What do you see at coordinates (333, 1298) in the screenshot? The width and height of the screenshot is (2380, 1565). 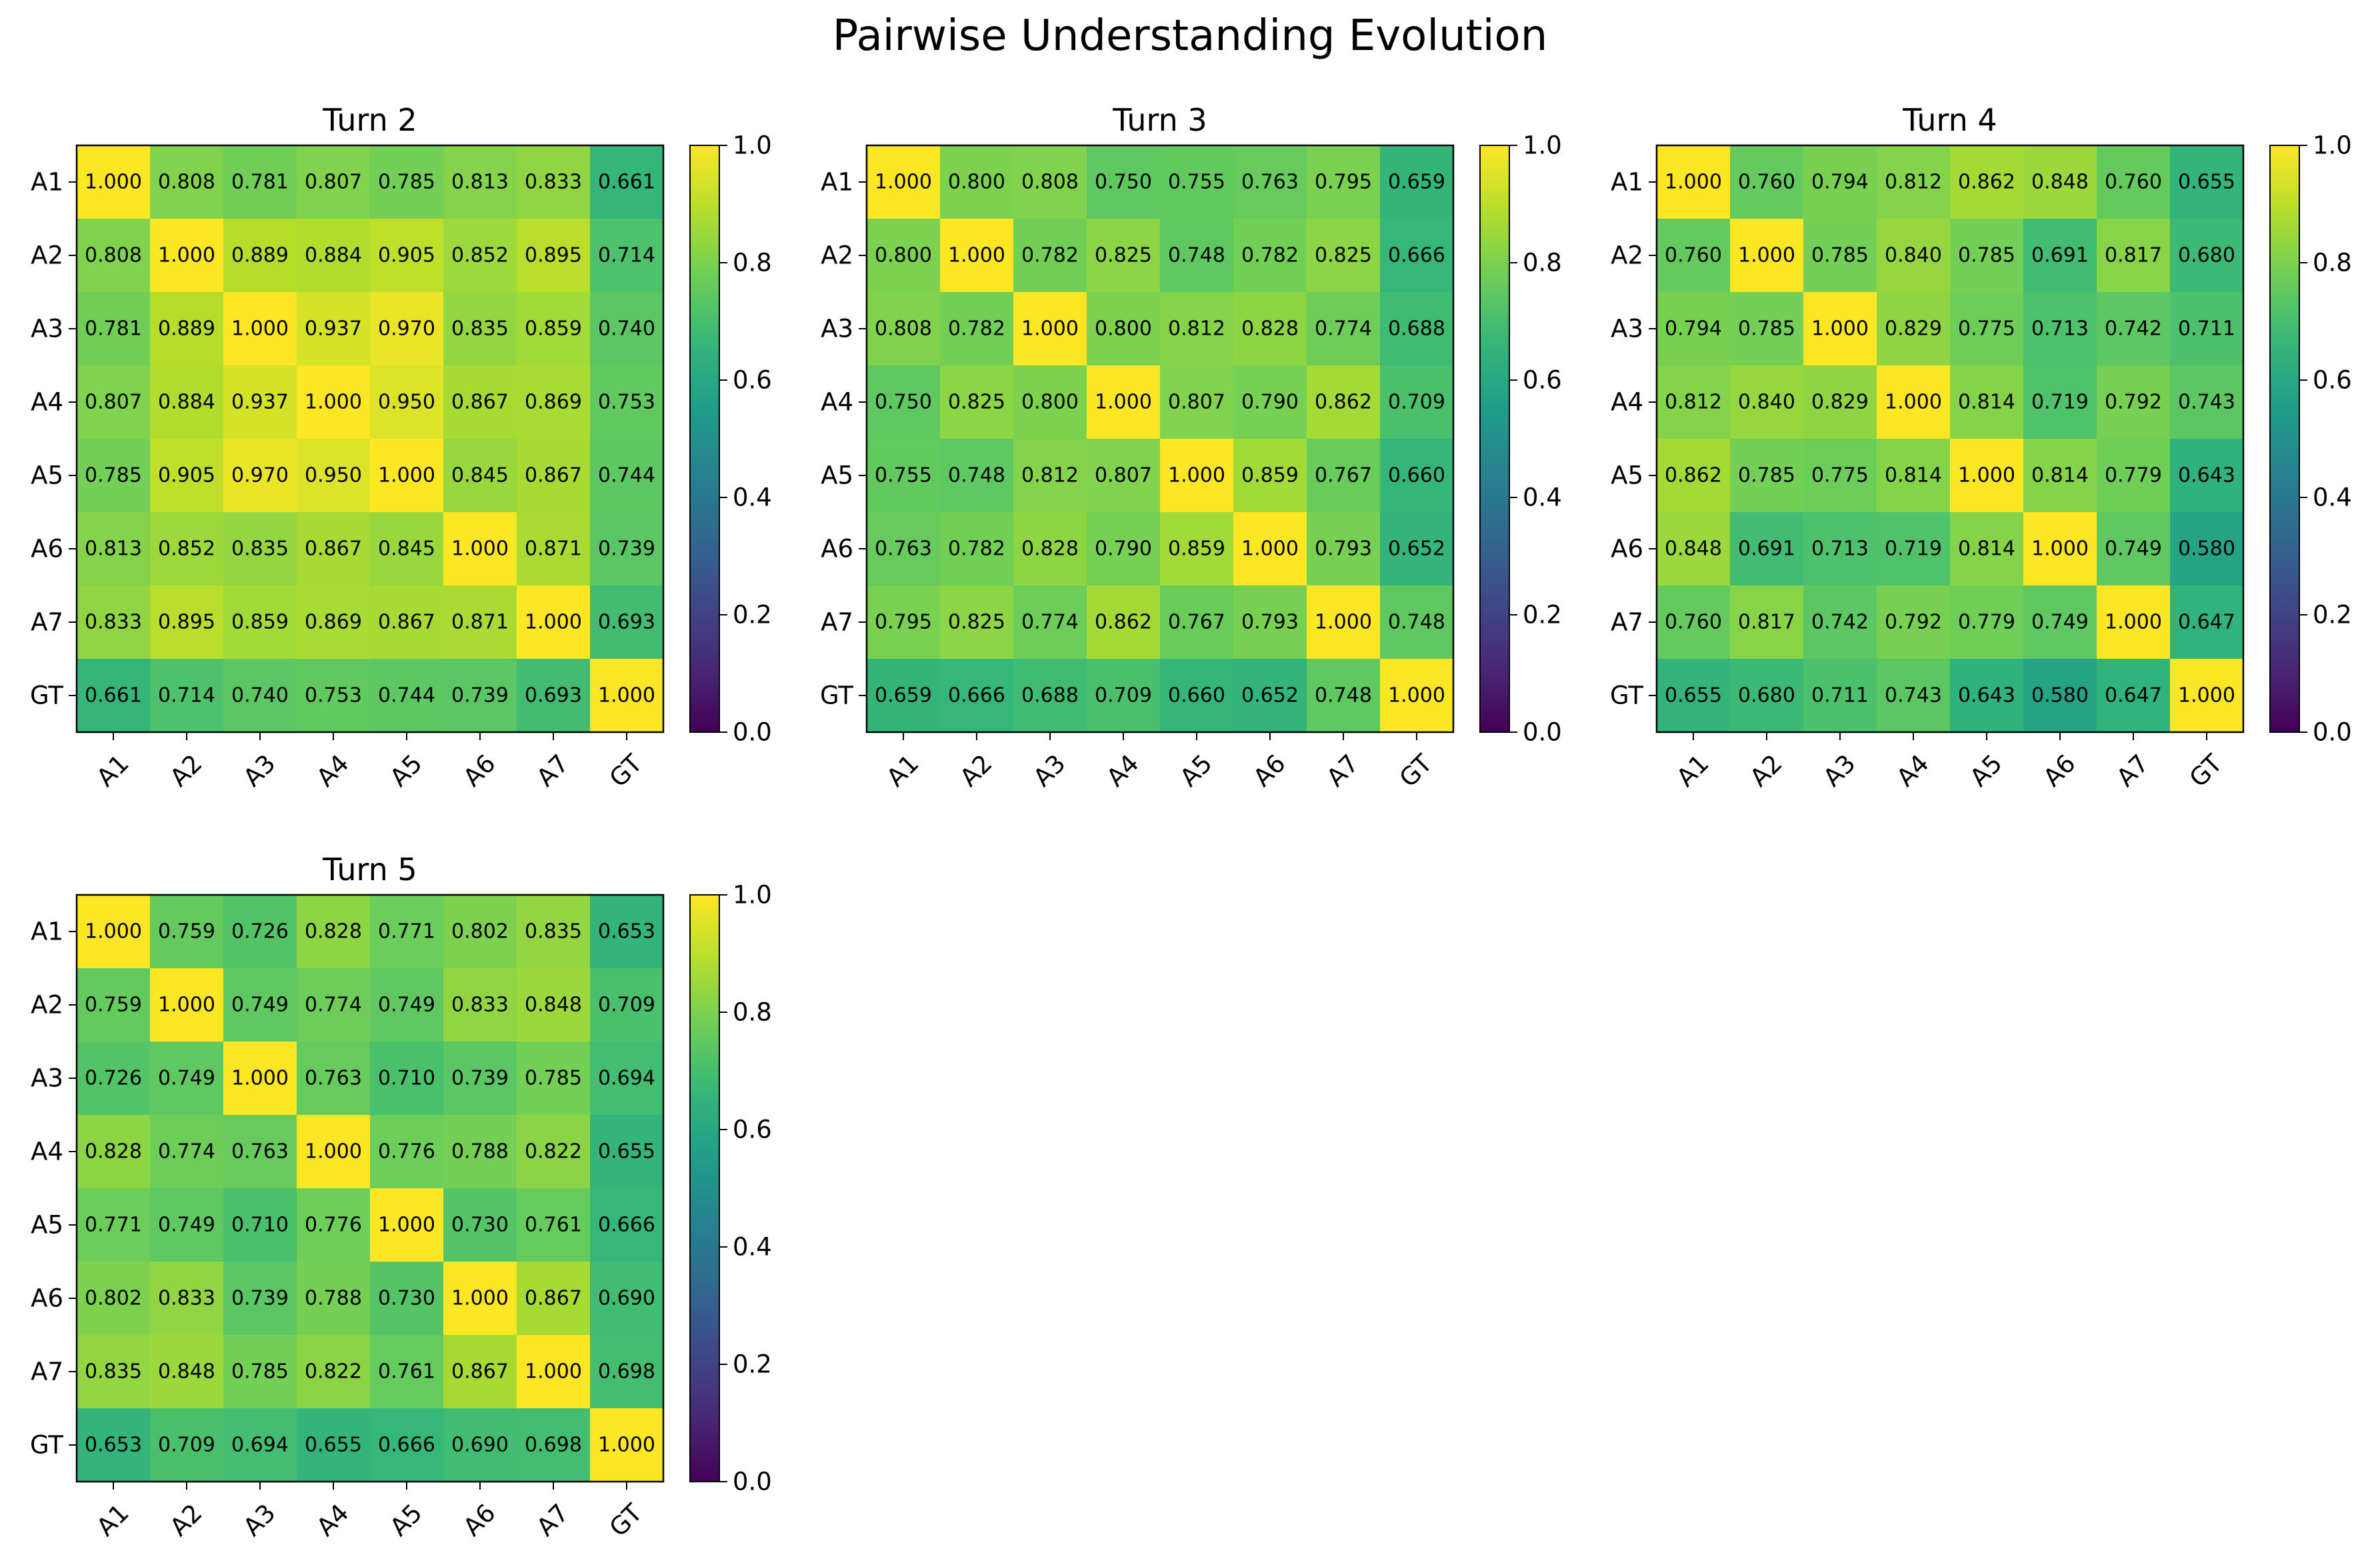 I see `cell-value-label: 0.788` at bounding box center [333, 1298].